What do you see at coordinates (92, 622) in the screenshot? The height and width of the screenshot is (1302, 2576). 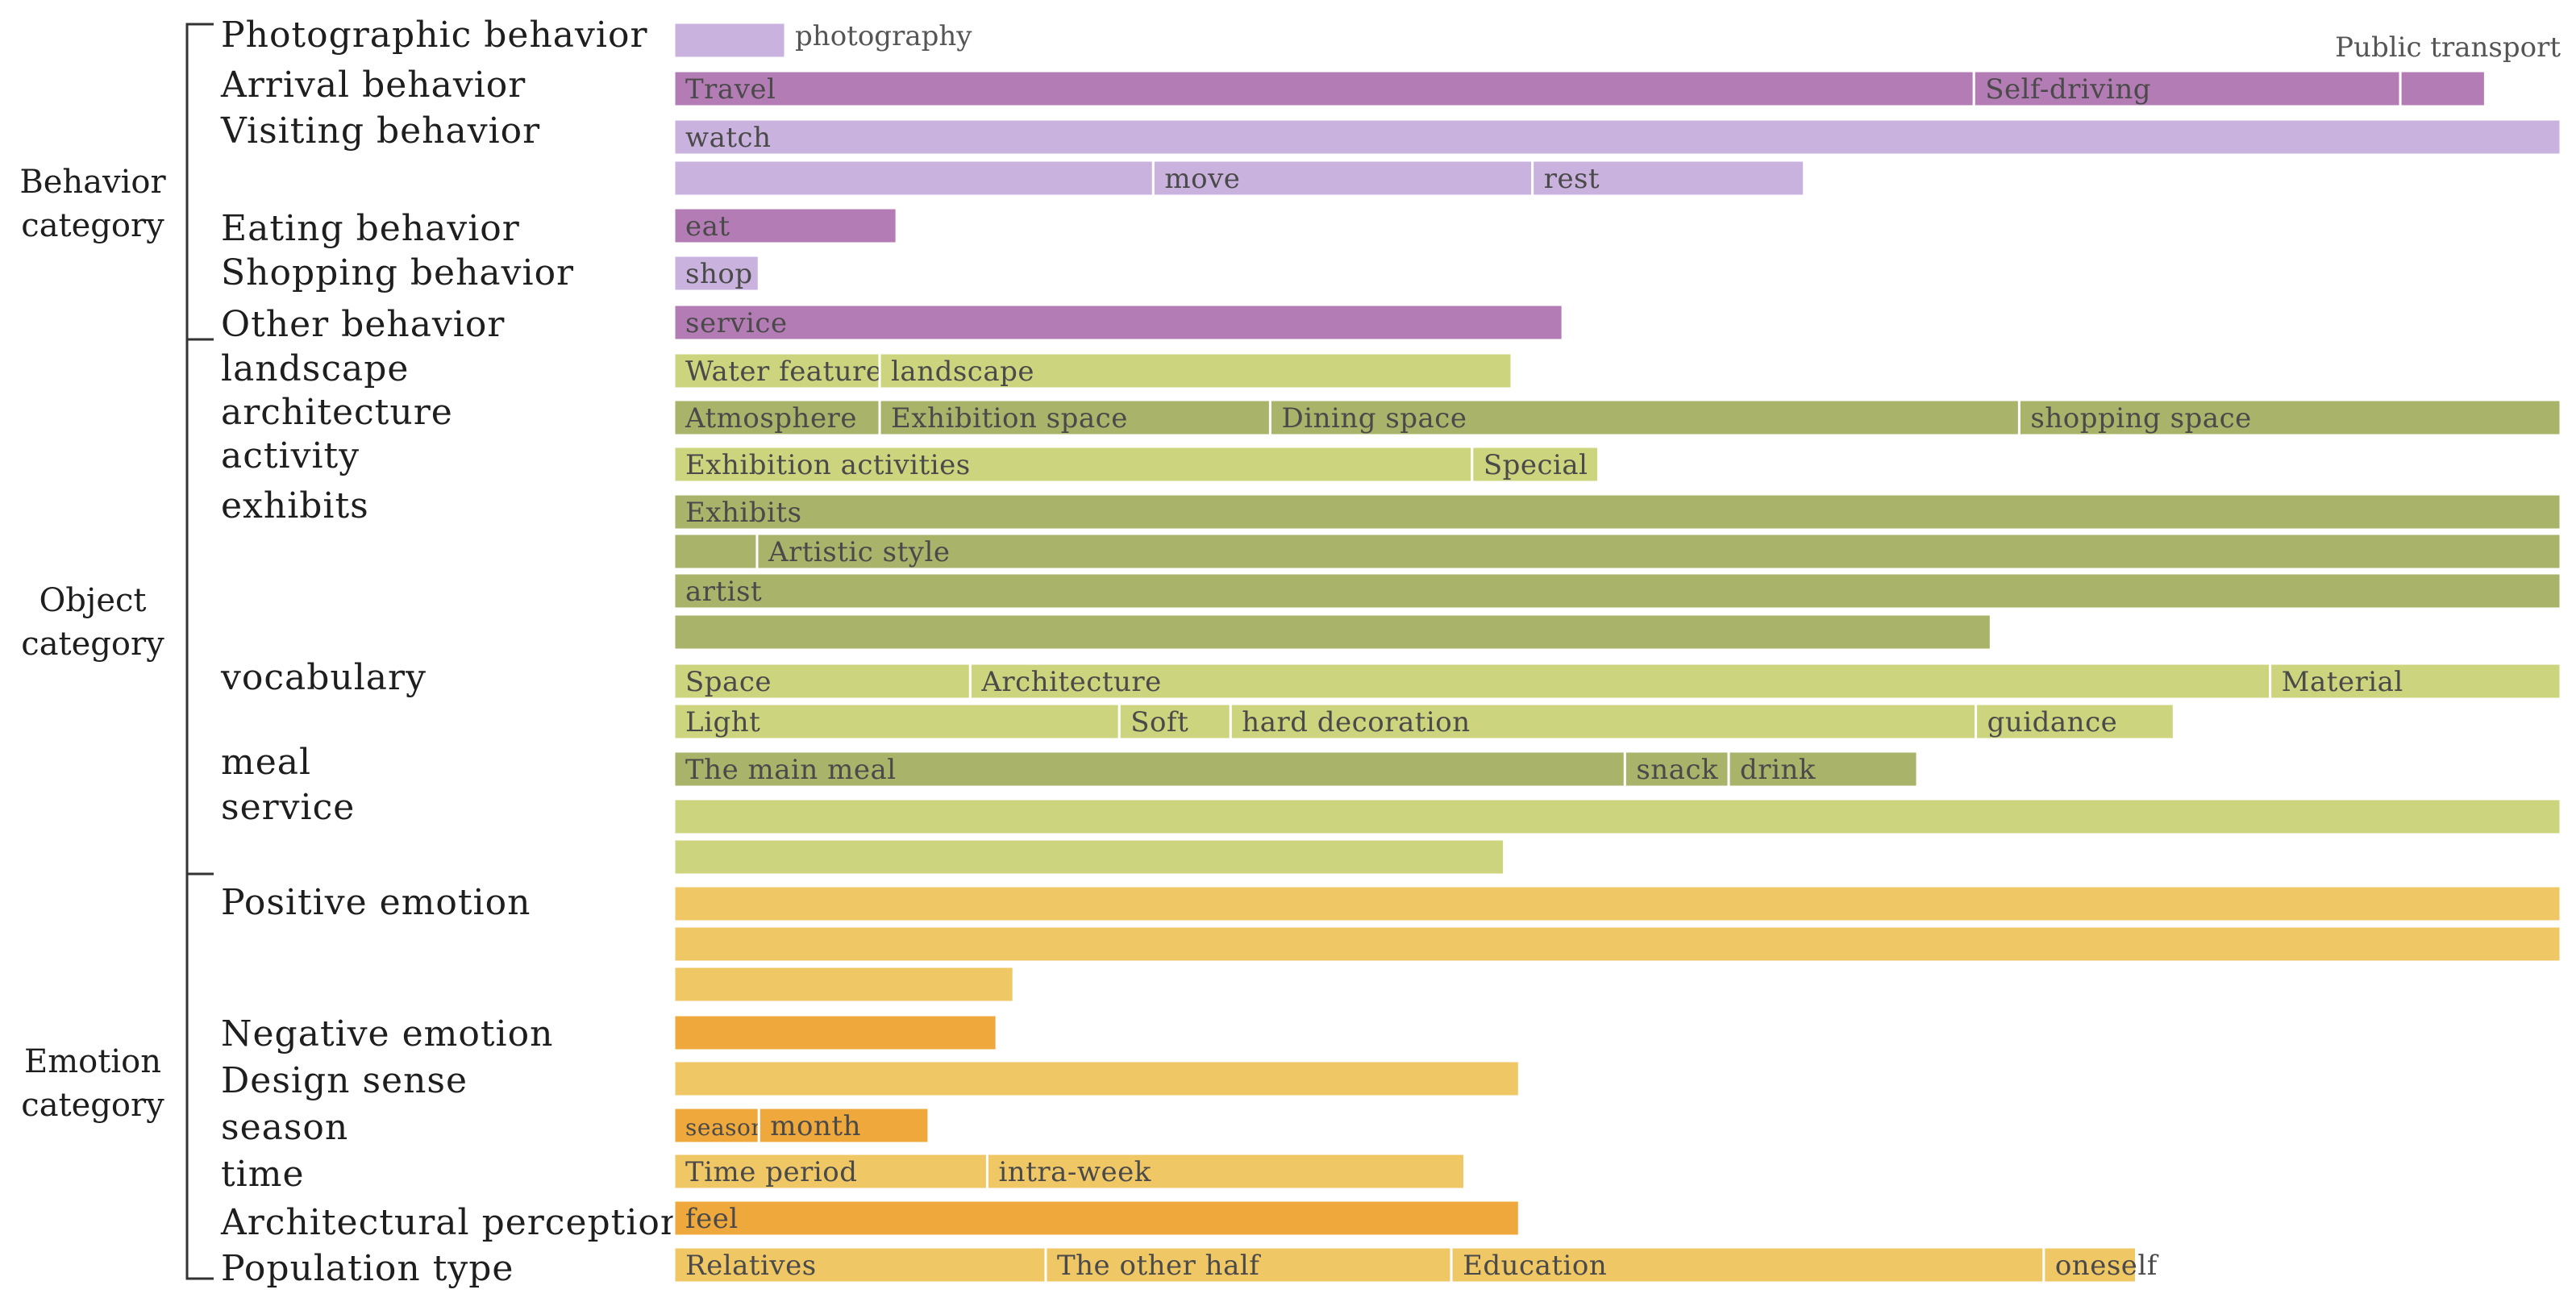 I see `category-label-object-category: Object category` at bounding box center [92, 622].